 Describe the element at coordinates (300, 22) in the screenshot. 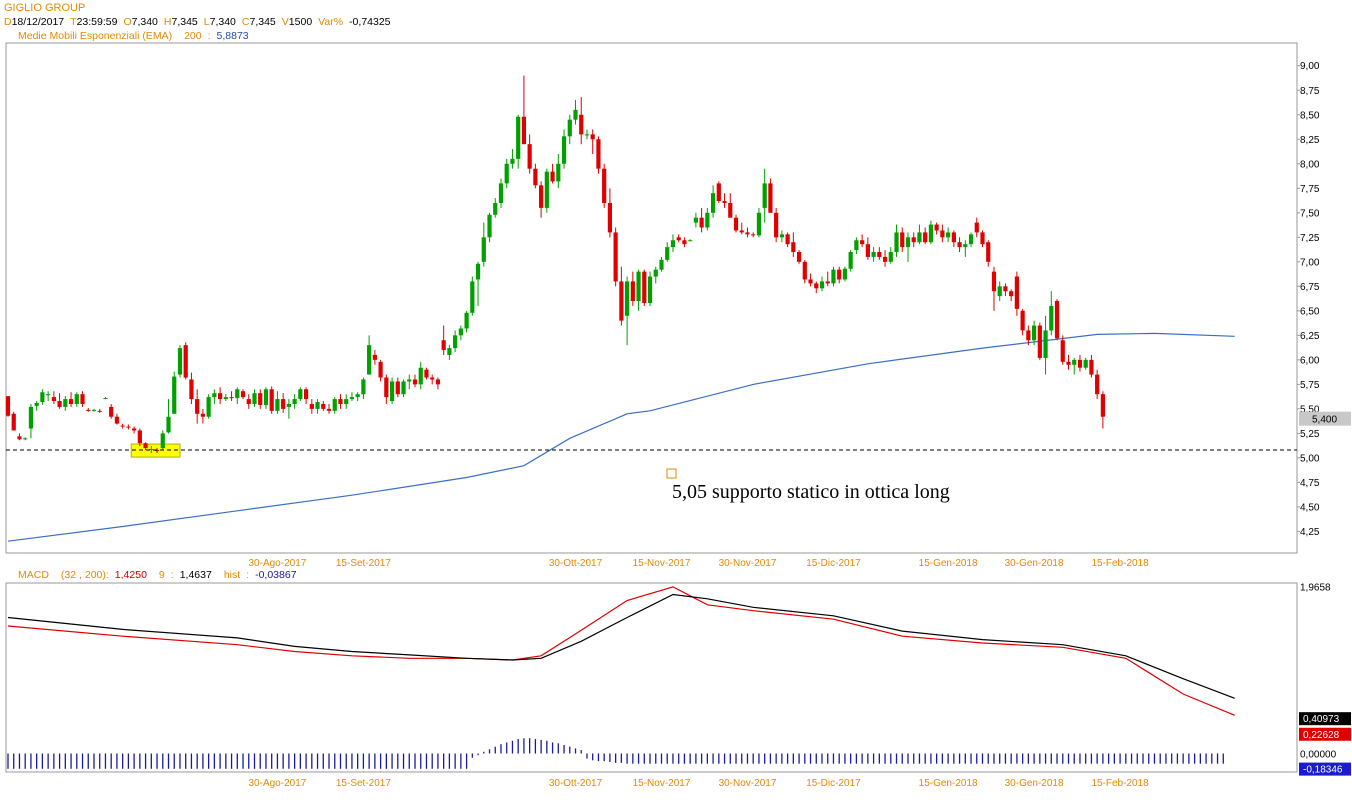

I see `volume-value: 1500` at that location.